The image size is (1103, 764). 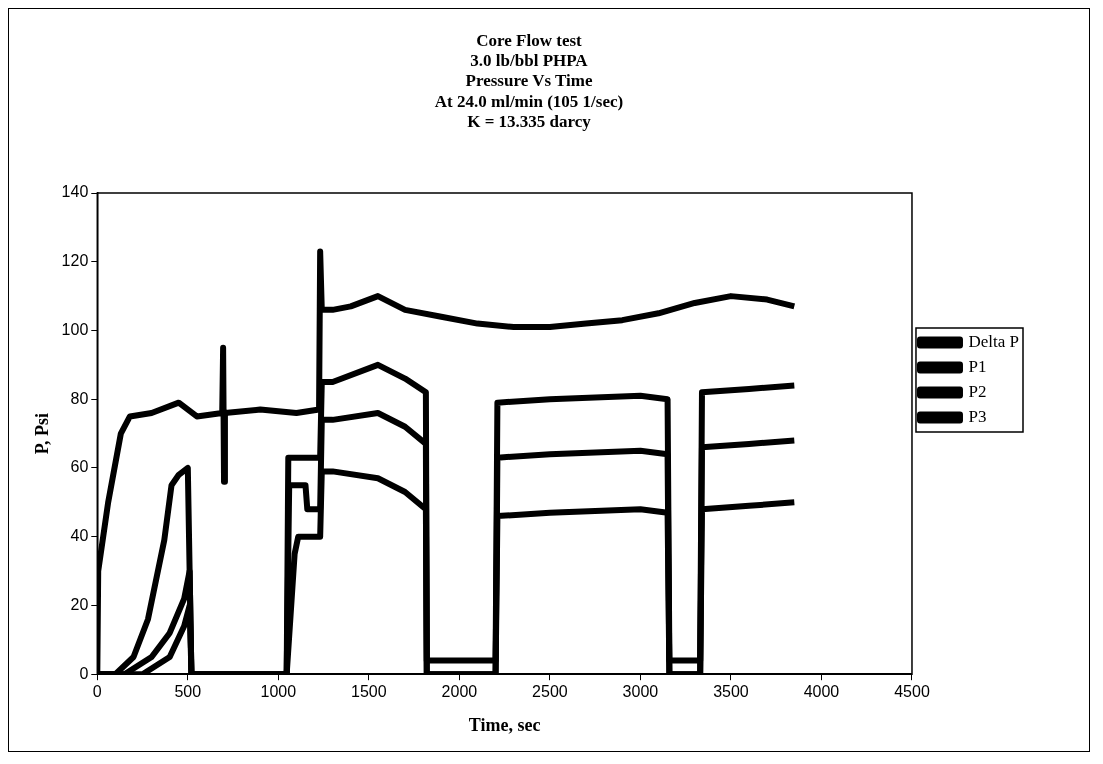 What do you see at coordinates (79, 467) in the screenshot?
I see `y-tick-label: 60` at bounding box center [79, 467].